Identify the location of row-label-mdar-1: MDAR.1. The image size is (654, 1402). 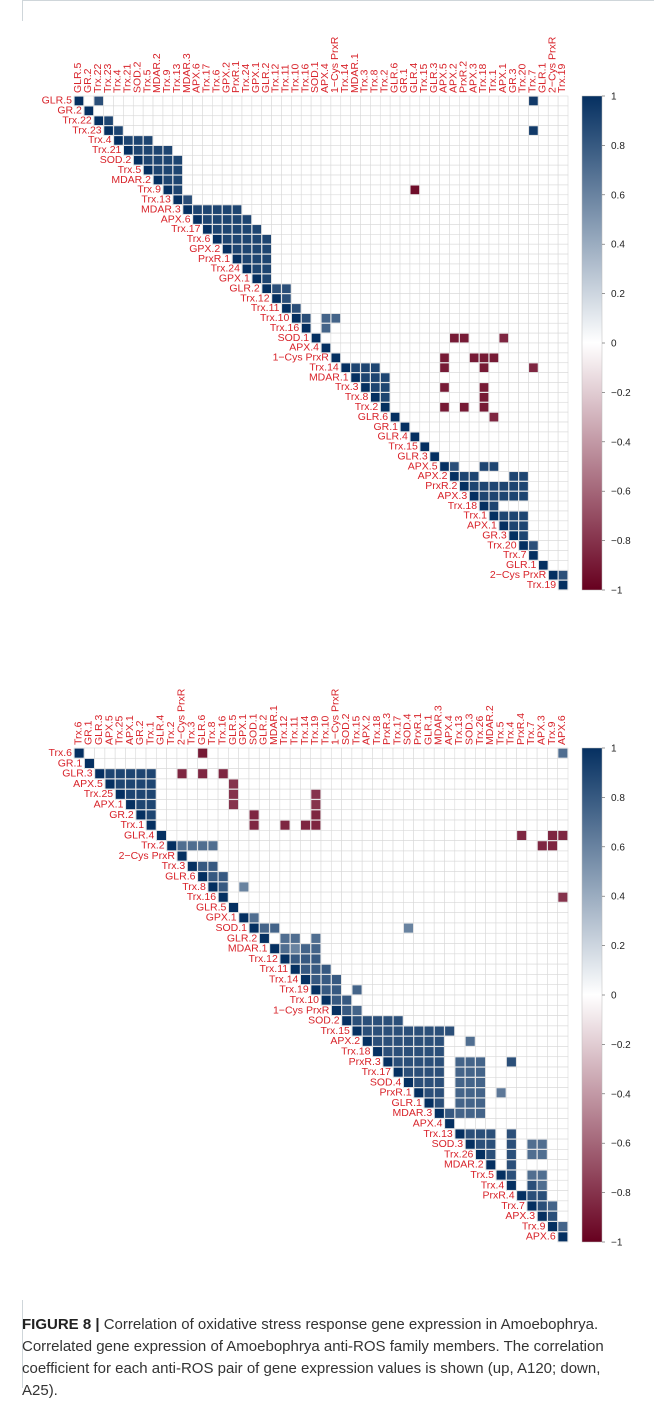
(248, 949).